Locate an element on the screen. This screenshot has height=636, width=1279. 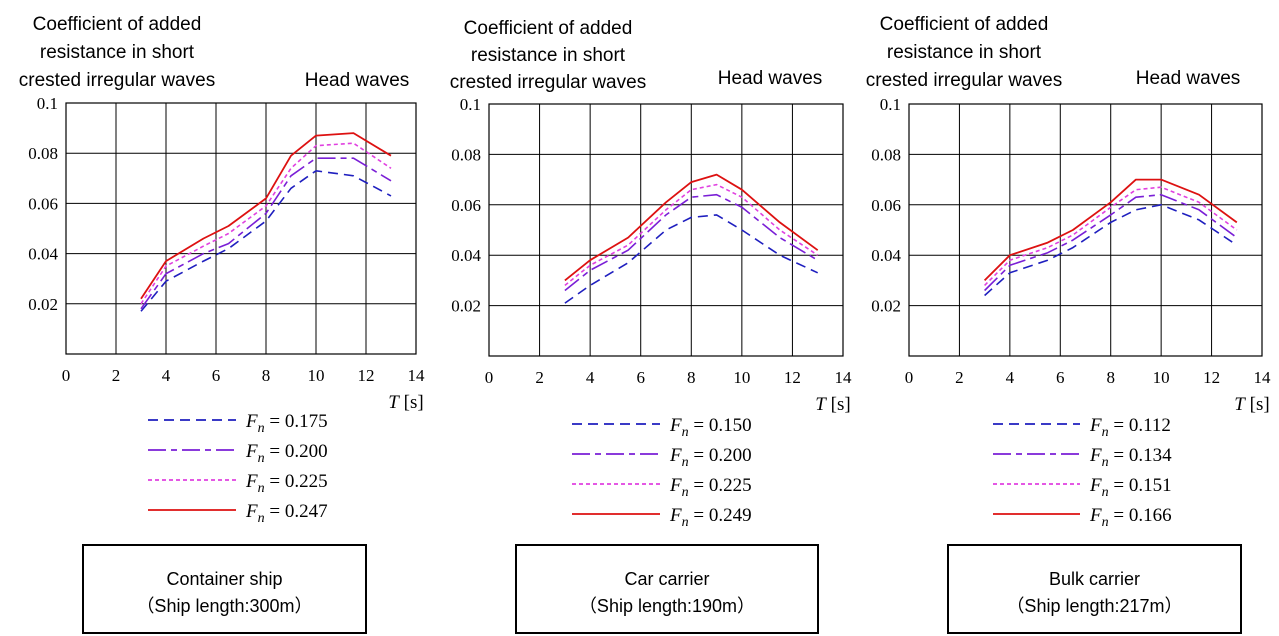
series-line-dash is located at coordinates (1111, 250).